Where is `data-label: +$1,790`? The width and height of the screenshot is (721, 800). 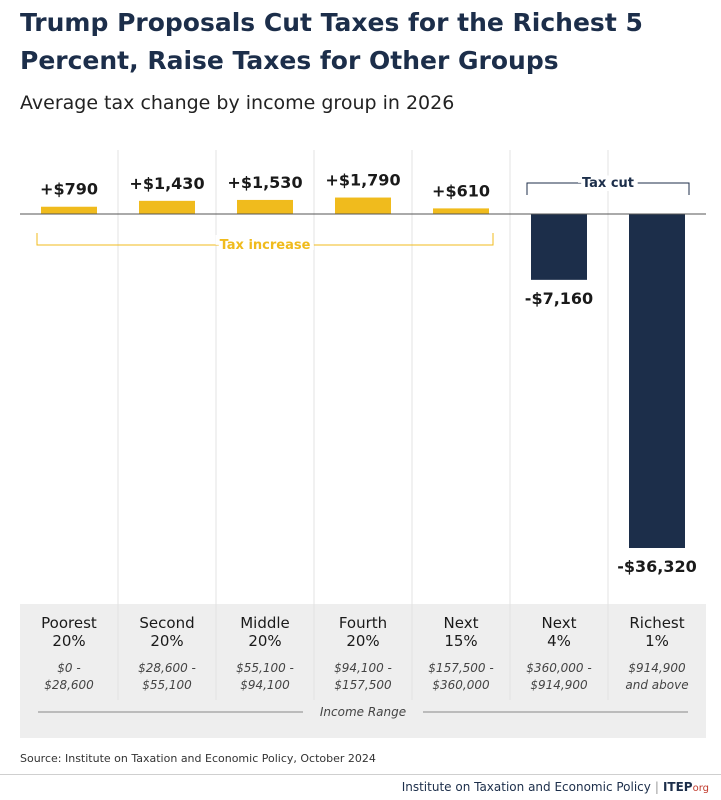
data-label: +$1,790 is located at coordinates (362, 180).